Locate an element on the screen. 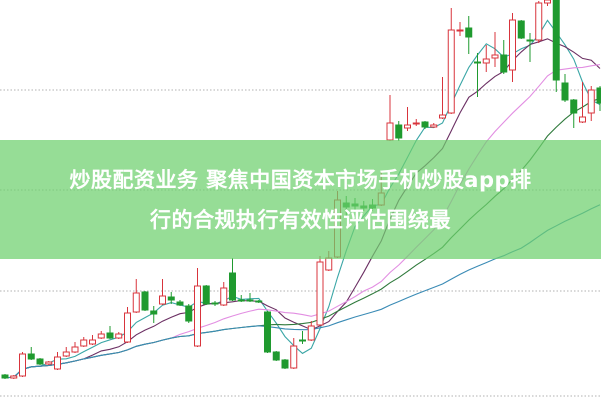  article-title-line-2: 行的合规执行有效性评估围绕最 is located at coordinates (300, 219).